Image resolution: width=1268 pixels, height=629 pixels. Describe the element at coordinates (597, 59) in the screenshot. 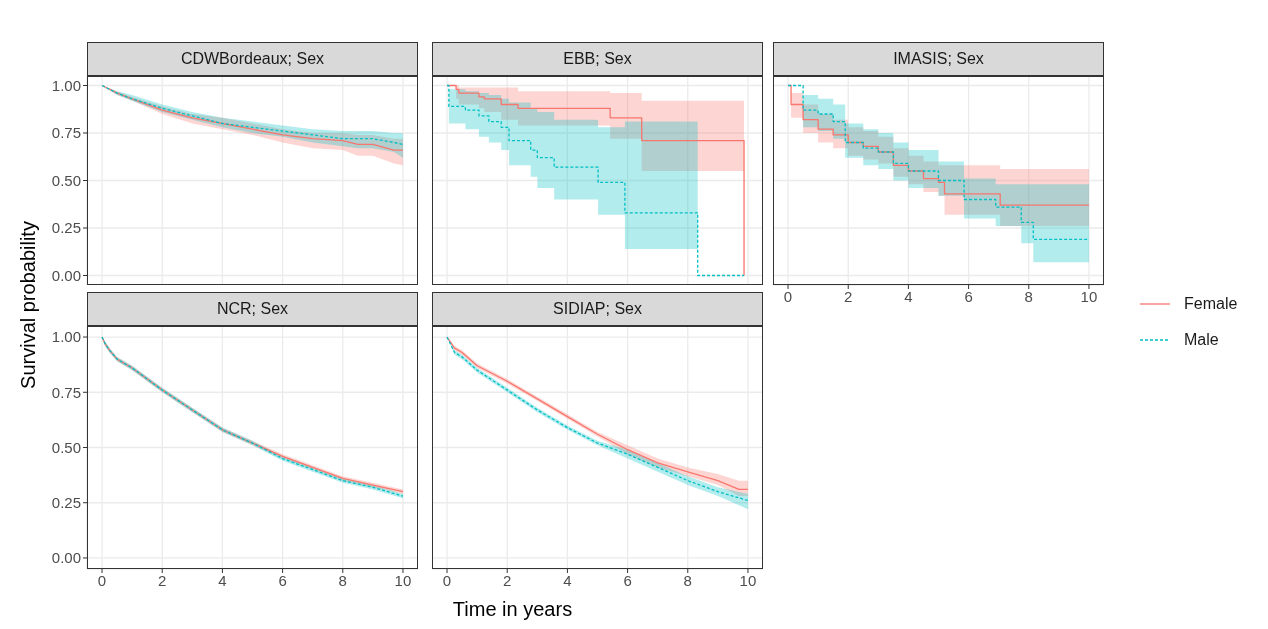

I see `chart-title: EBB; Sex` at that location.